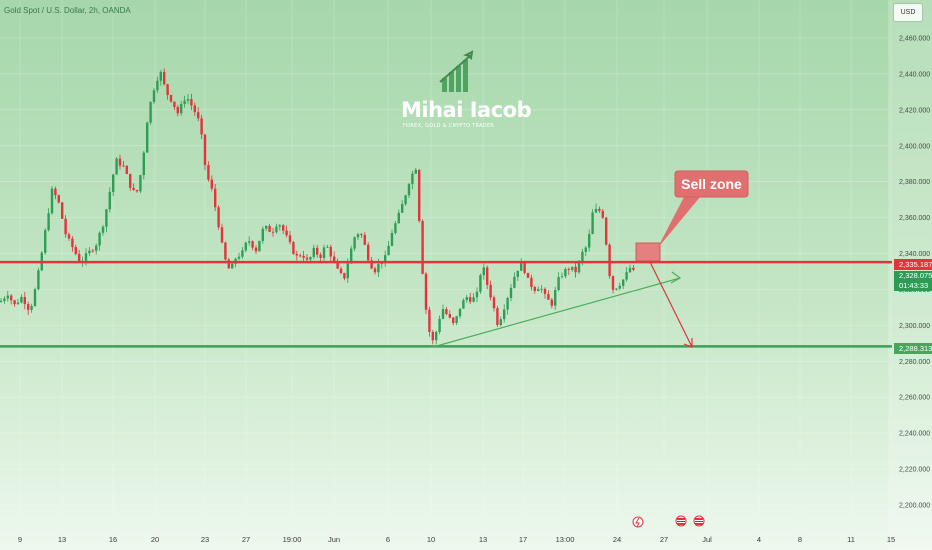 Image resolution: width=932 pixels, height=550 pixels. I want to click on time-tick-label: 13:00, so click(565, 539).